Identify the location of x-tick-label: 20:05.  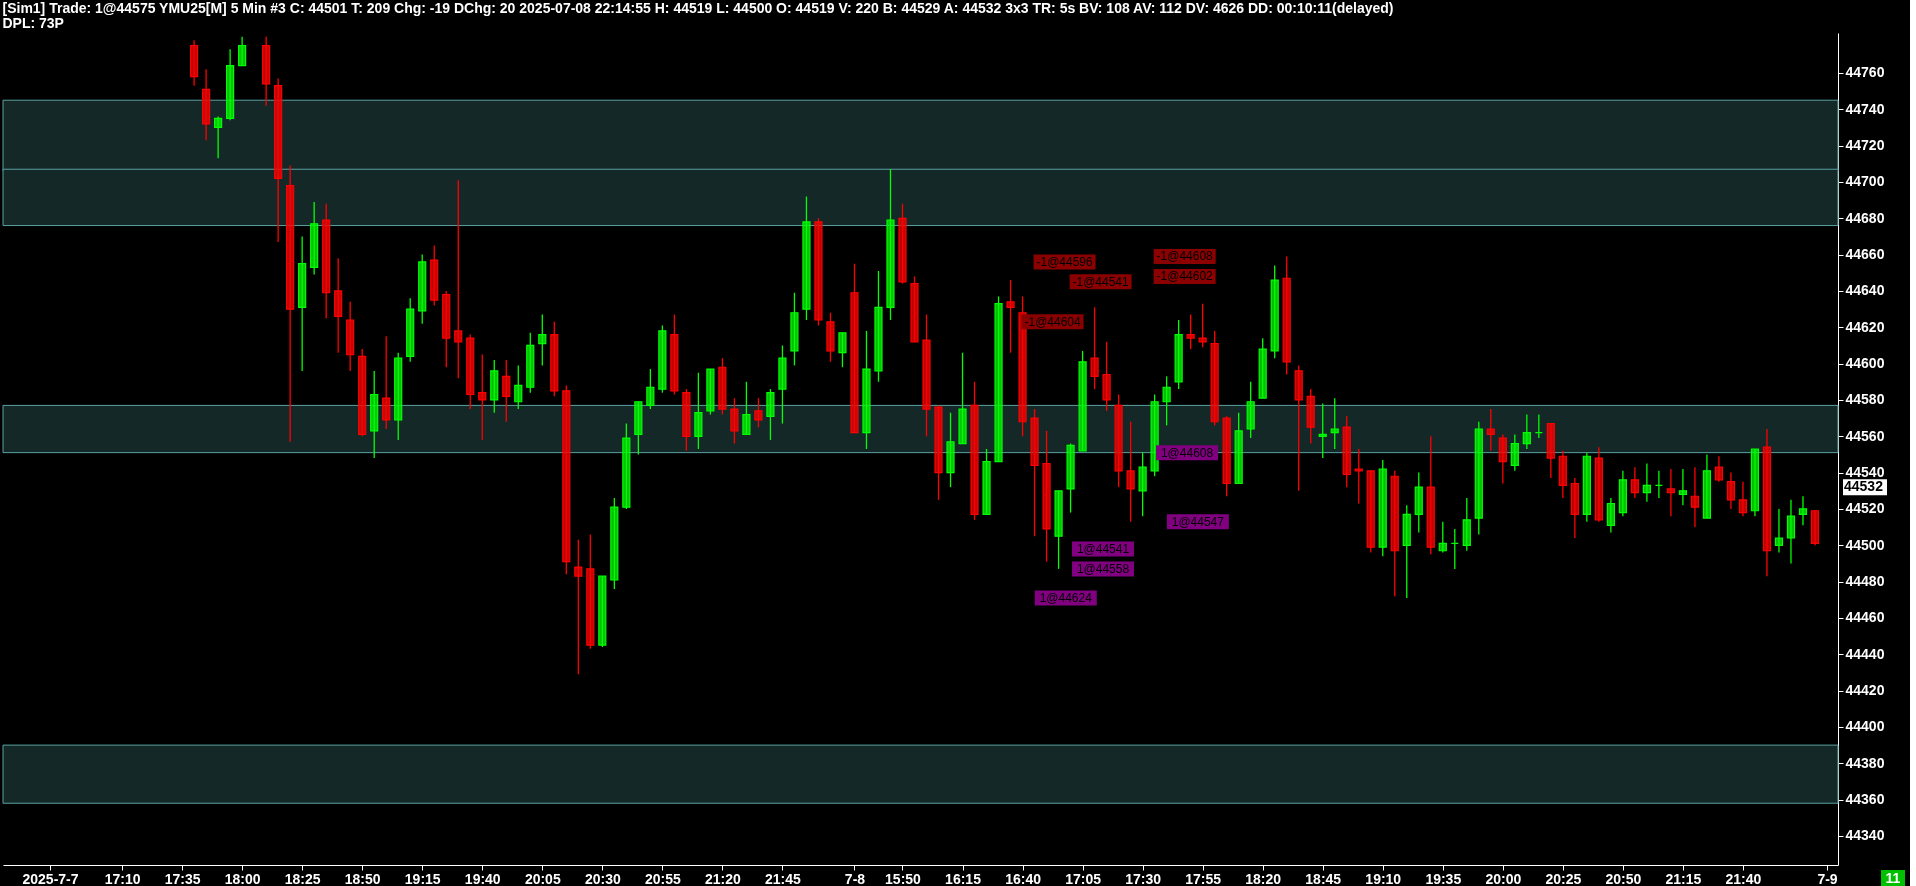
(542, 878).